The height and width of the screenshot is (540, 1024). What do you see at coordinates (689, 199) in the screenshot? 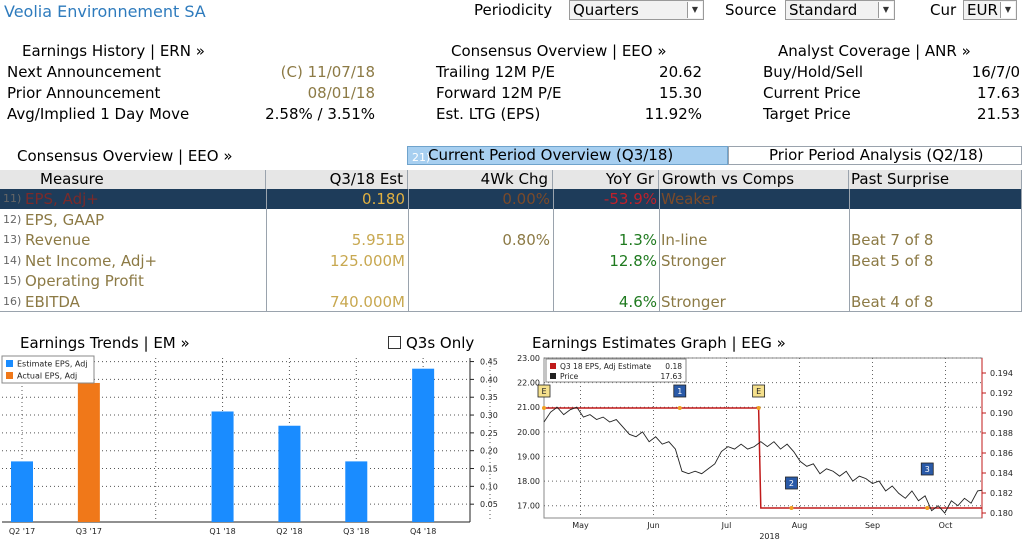
I see `cell-comps: Weaker` at bounding box center [689, 199].